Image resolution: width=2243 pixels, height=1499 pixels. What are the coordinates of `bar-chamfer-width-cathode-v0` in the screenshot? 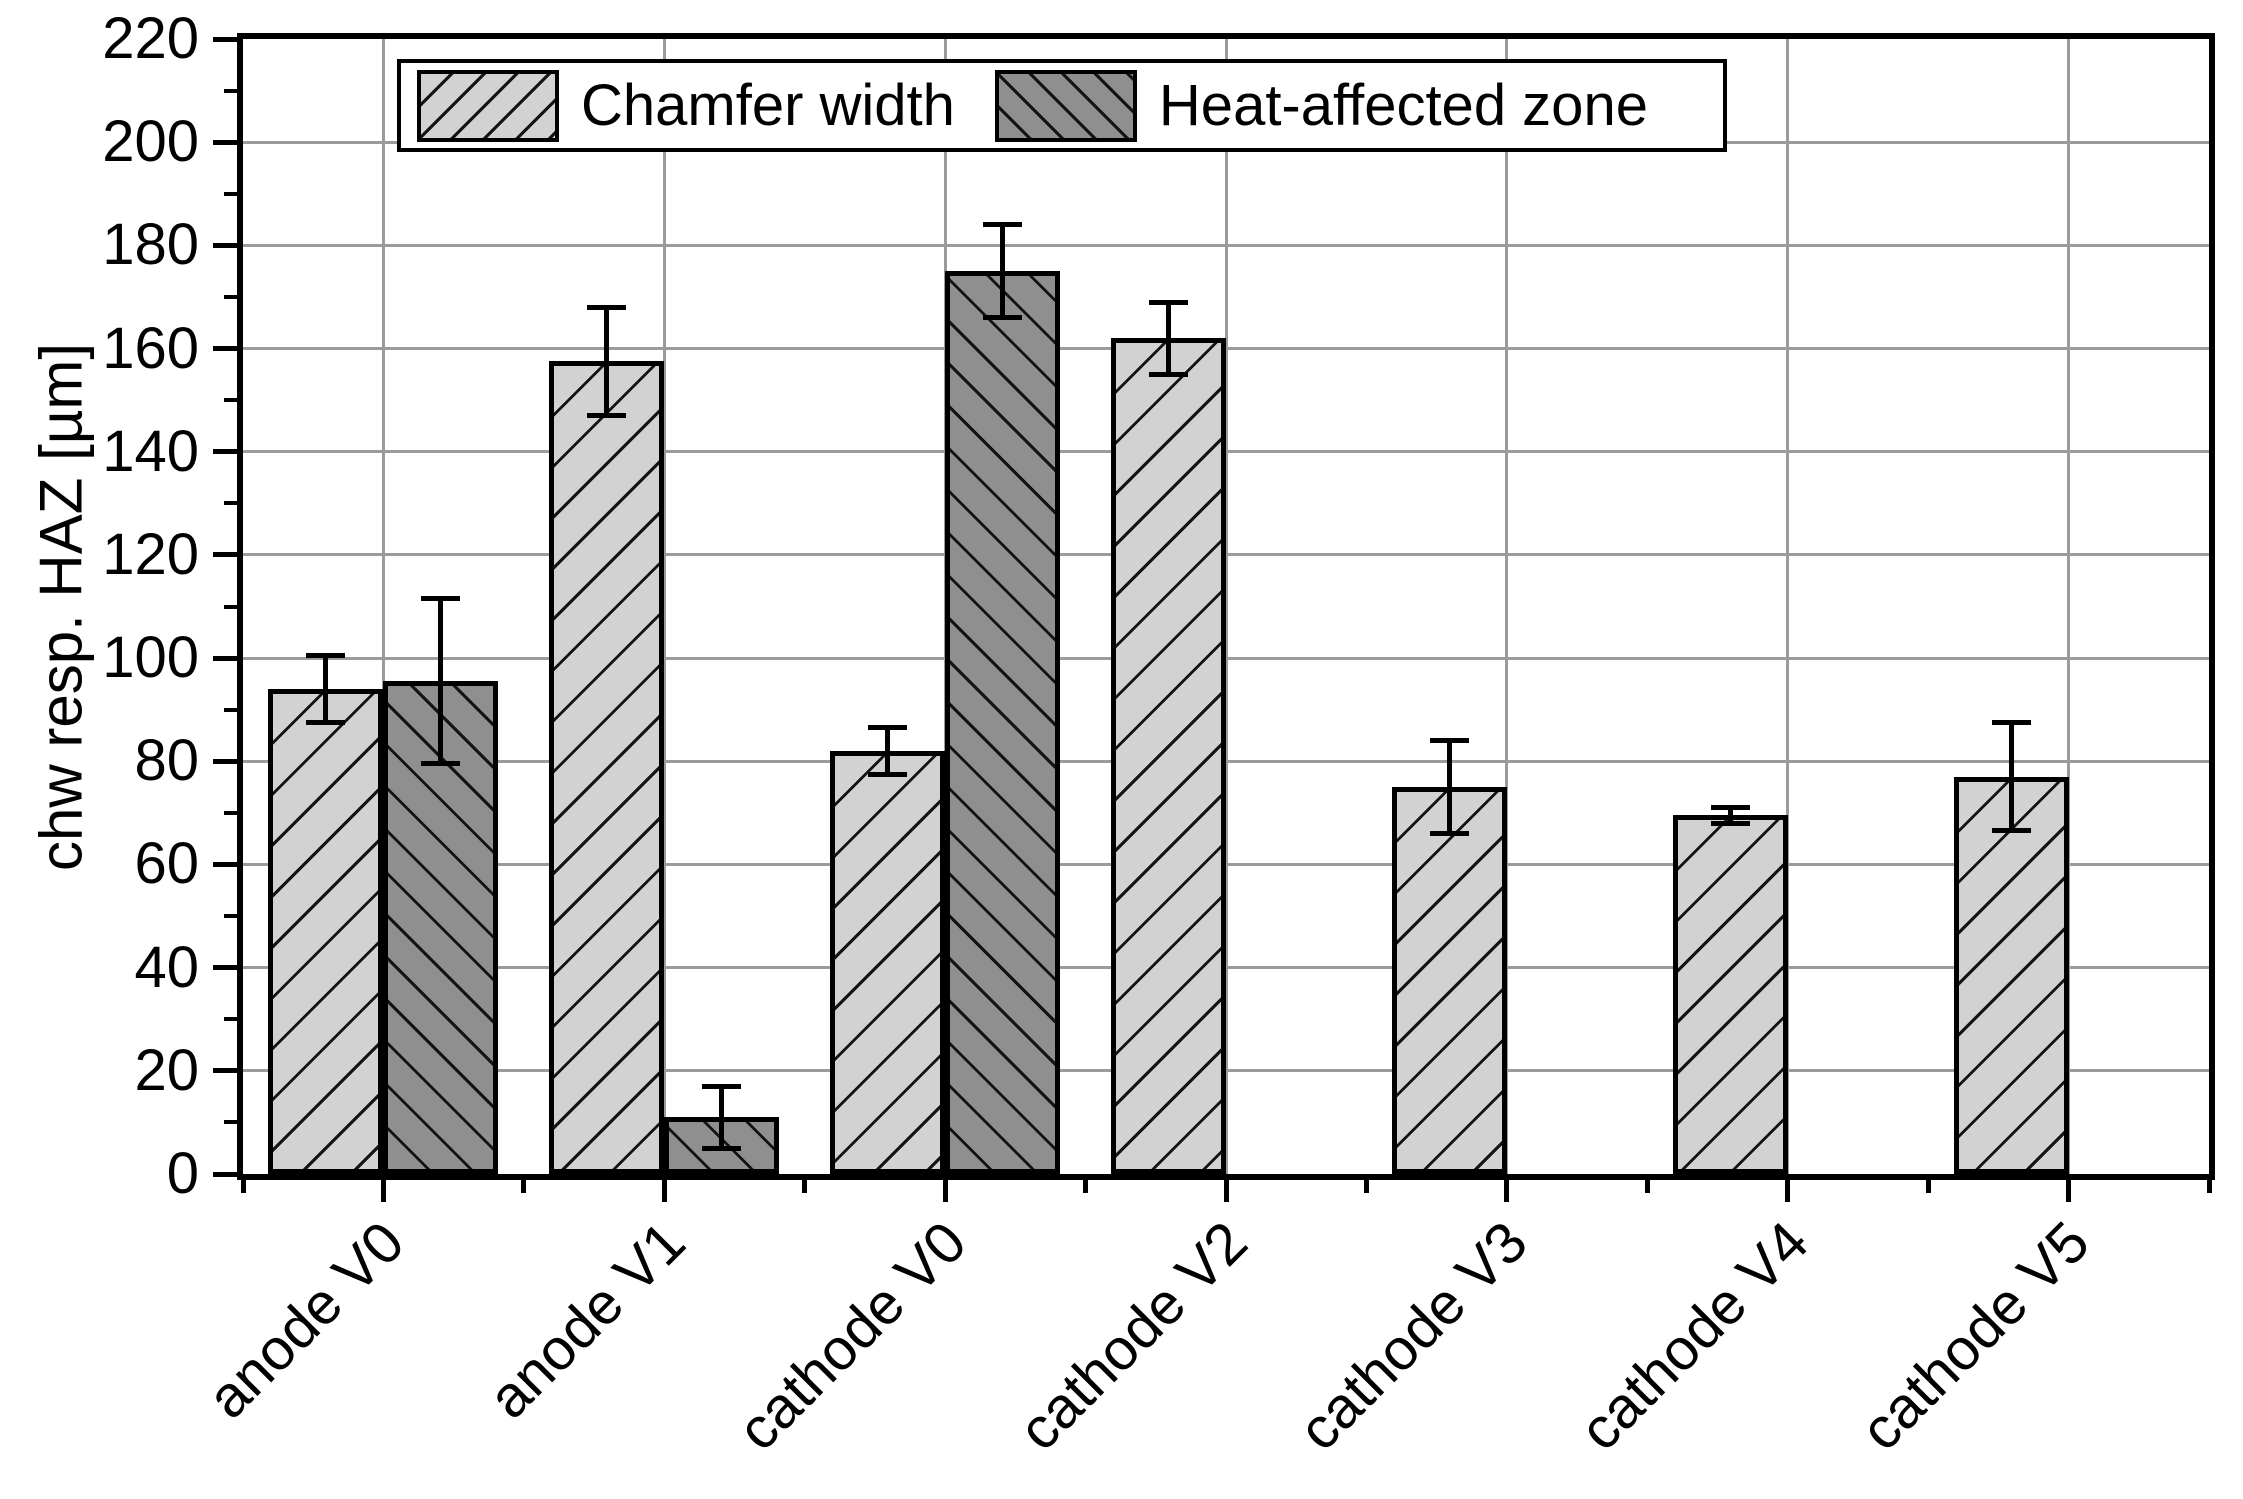 It's located at (888, 962).